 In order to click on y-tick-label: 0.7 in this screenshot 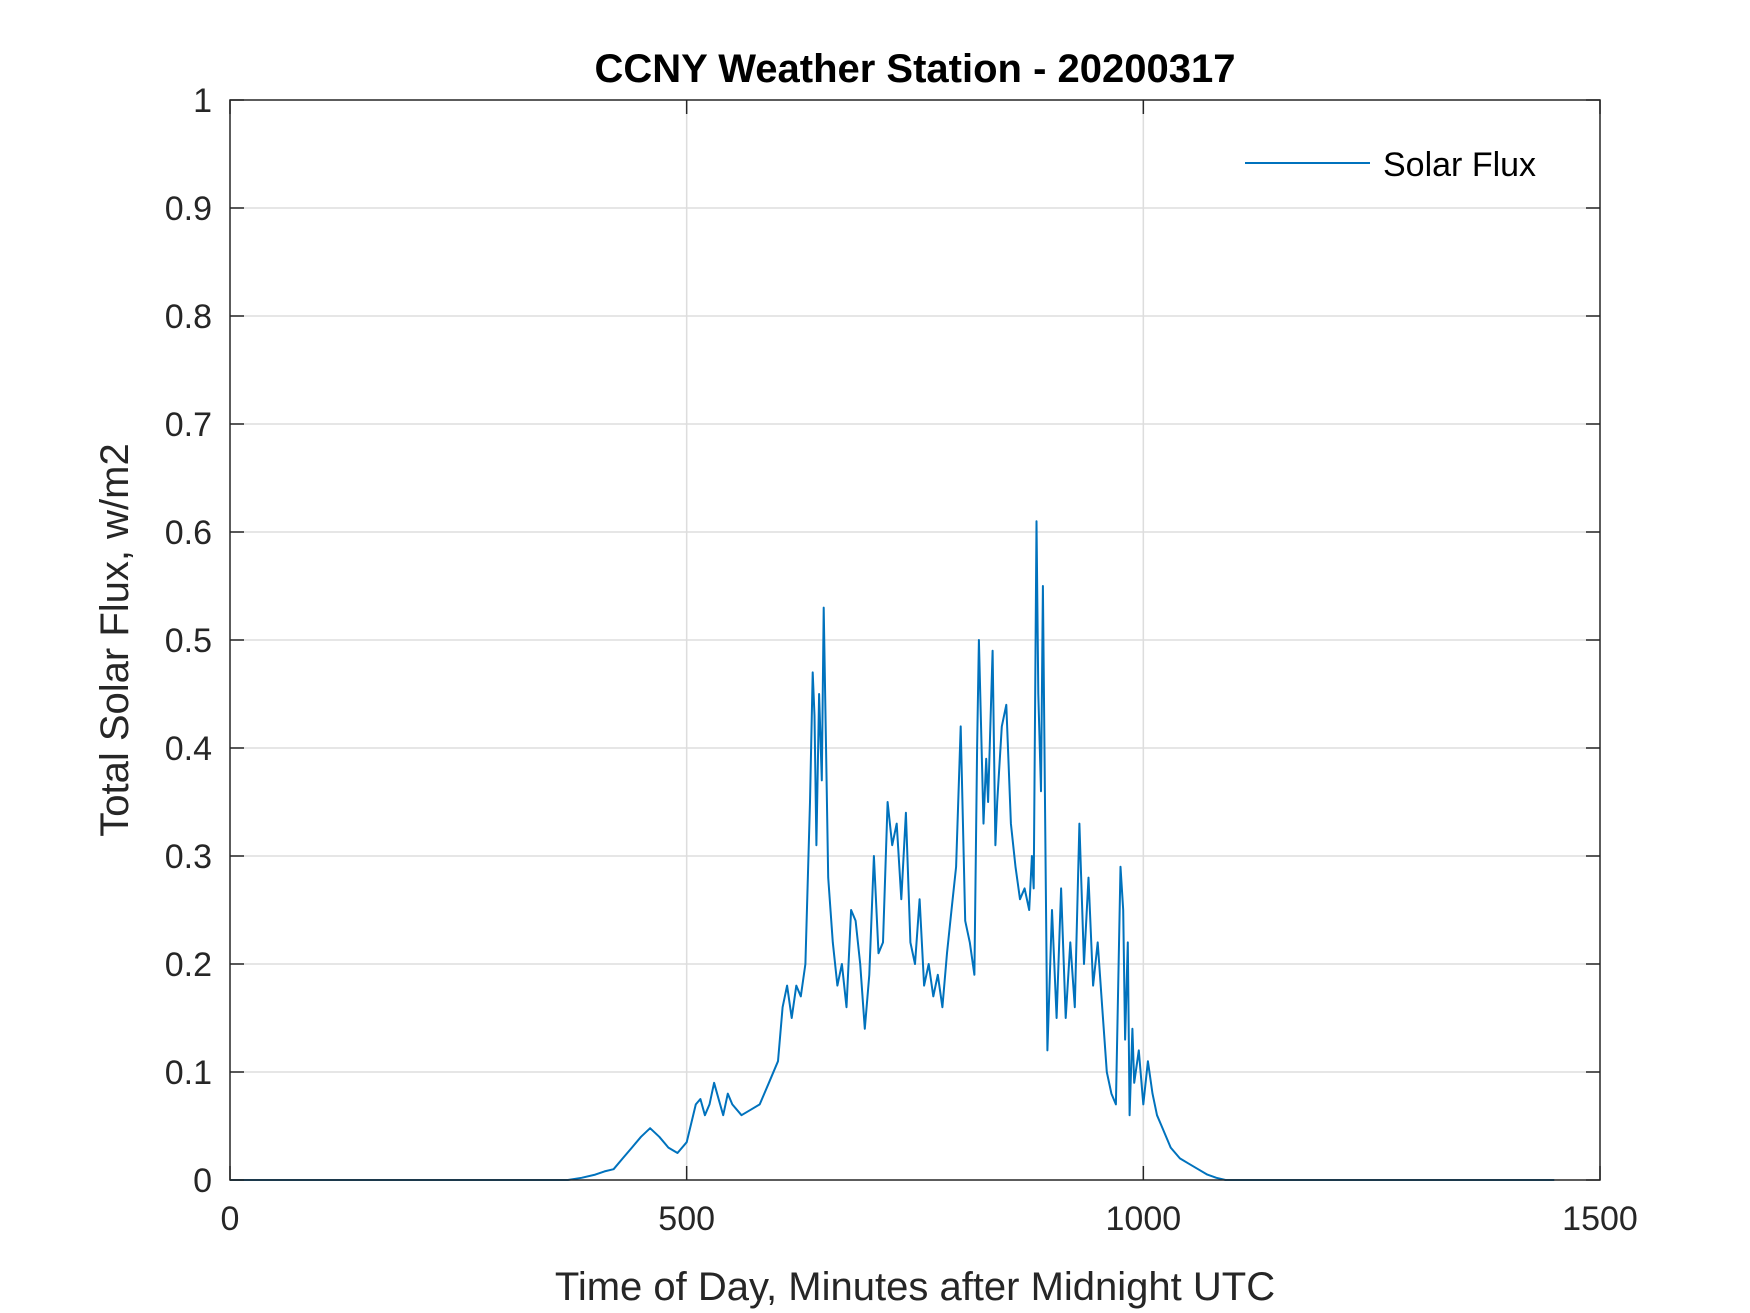, I will do `click(188, 425)`.